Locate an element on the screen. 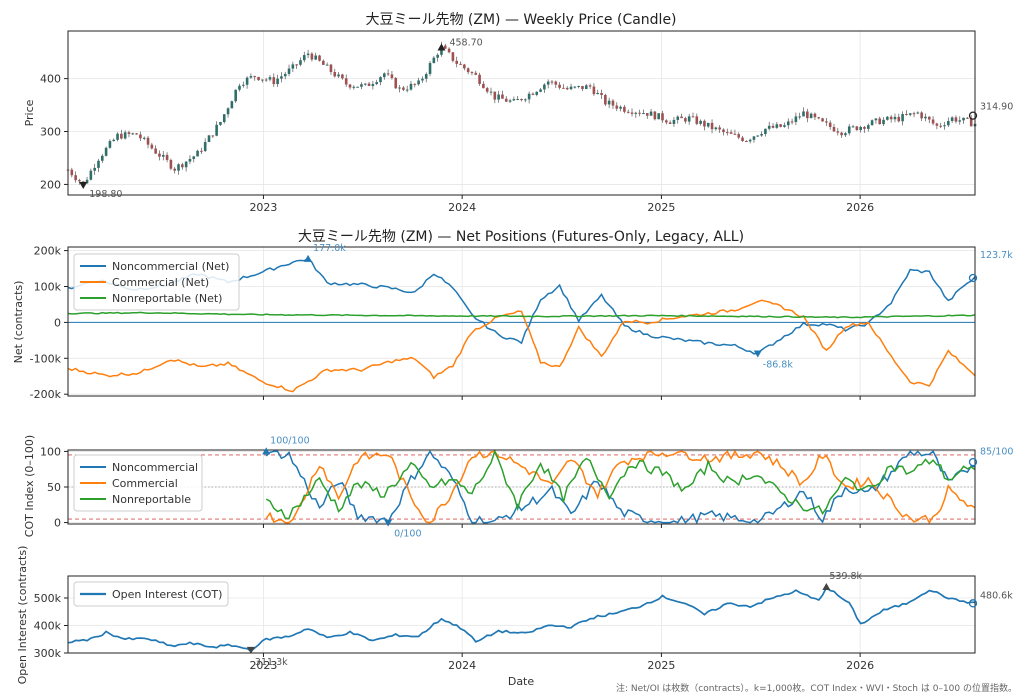 The width and height of the screenshot is (1024, 699). min-label: 0/100 is located at coordinates (407, 534).